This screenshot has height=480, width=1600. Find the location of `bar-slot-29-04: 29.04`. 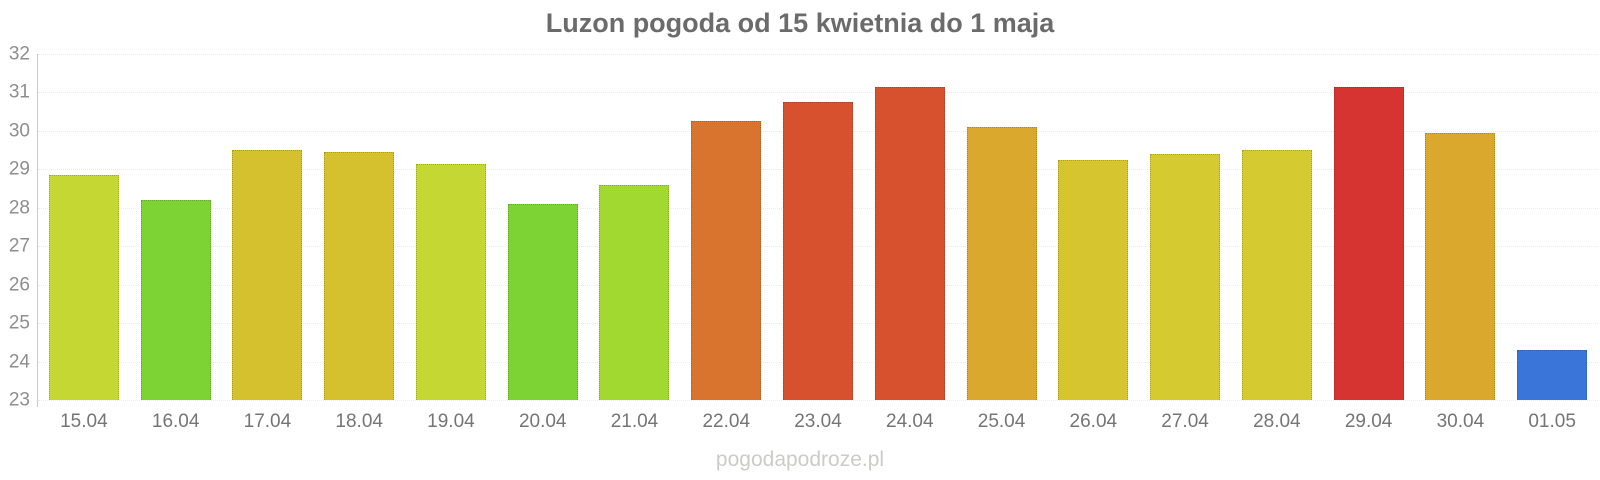

bar-slot-29-04: 29.04 is located at coordinates (1369, 243).